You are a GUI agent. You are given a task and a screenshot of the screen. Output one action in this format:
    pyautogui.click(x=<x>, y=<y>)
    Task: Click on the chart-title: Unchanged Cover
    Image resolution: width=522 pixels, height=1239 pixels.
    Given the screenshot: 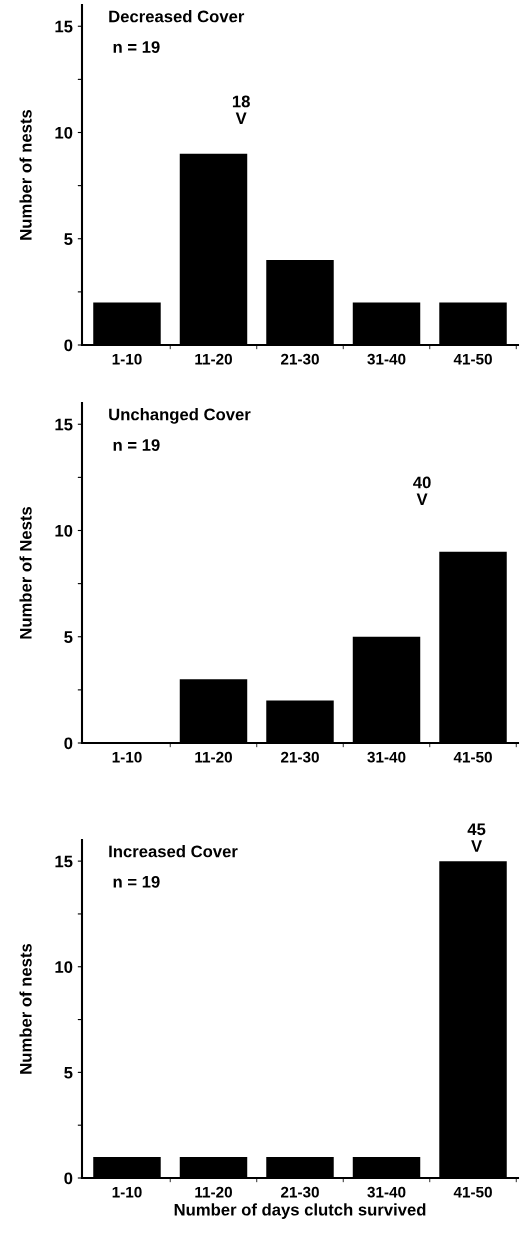 What is the action you would take?
    pyautogui.click(x=180, y=416)
    